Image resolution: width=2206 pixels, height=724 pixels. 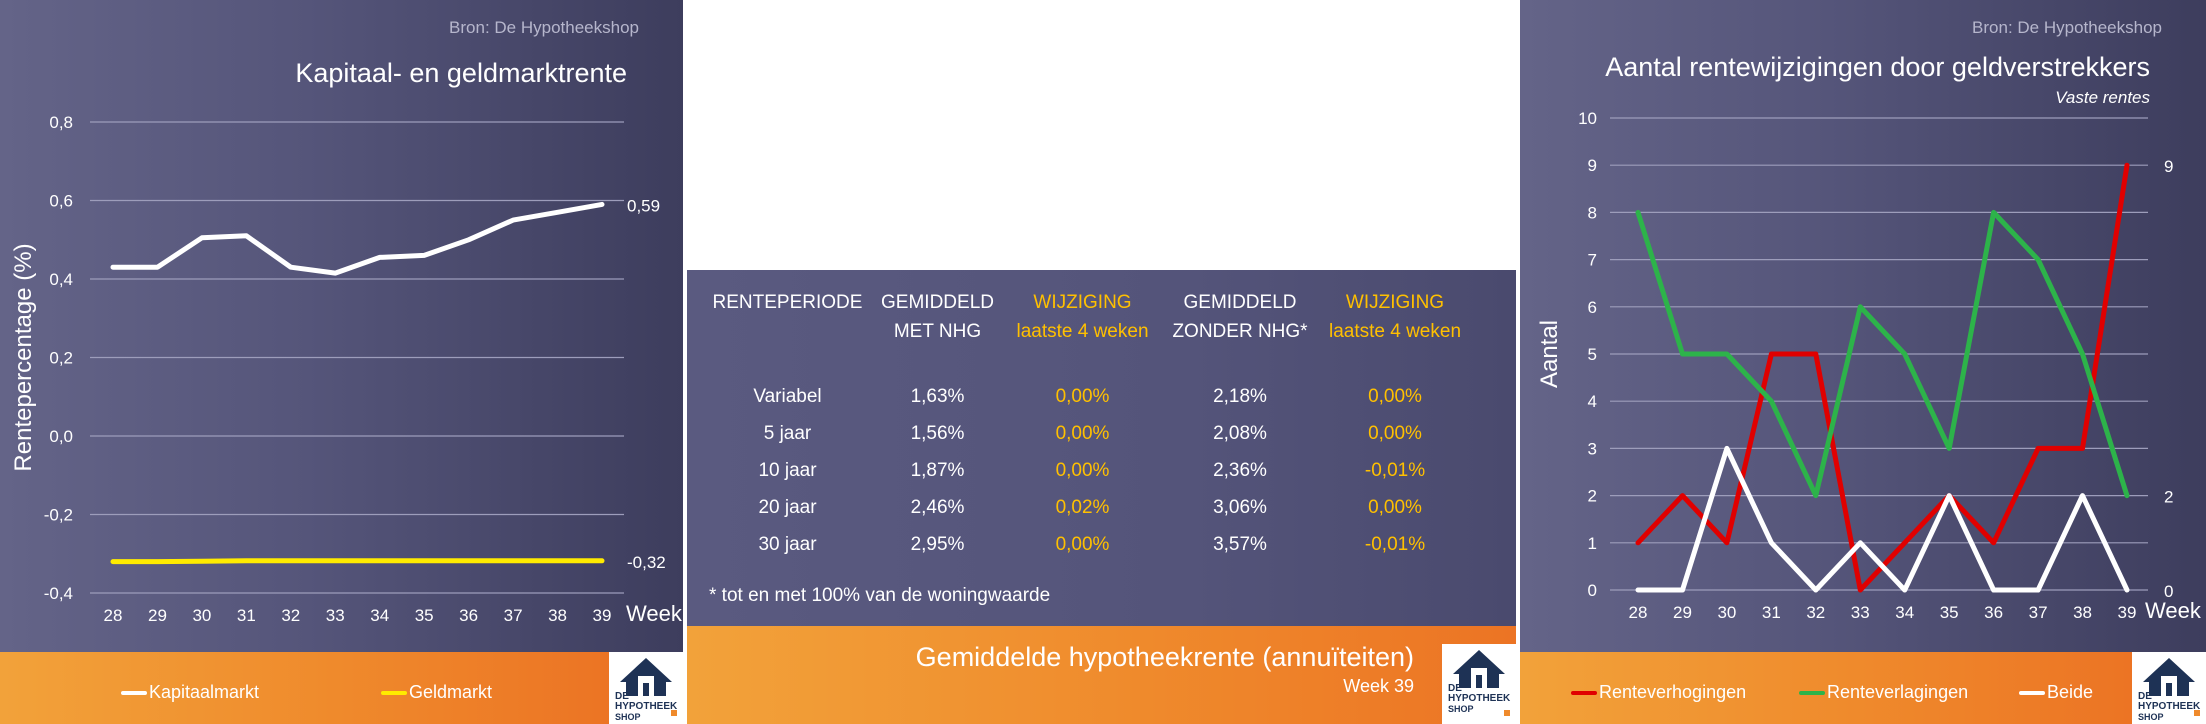 What do you see at coordinates (61, 279) in the screenshot?
I see `y-tick-label: 0,4` at bounding box center [61, 279].